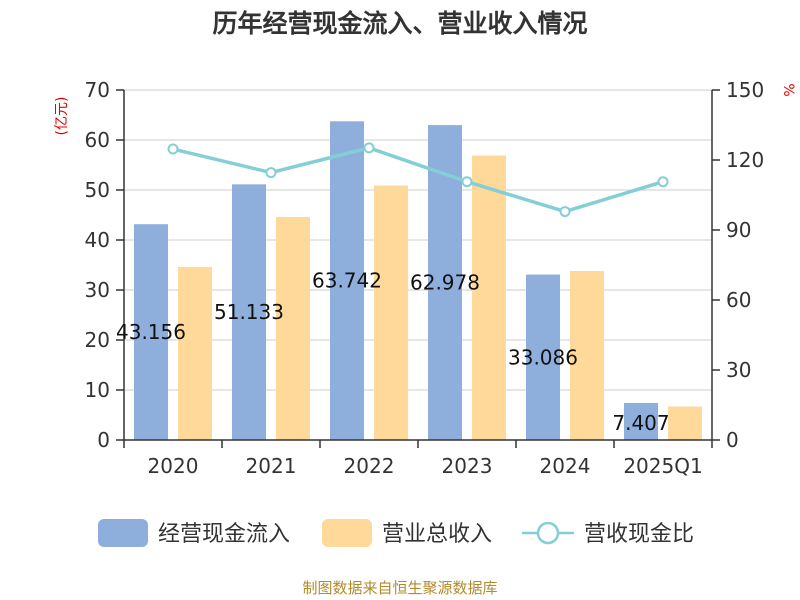 Image resolution: width=800 pixels, height=600 pixels. What do you see at coordinates (732, 440) in the screenshot?
I see `right-axis-tick-label: 0` at bounding box center [732, 440].